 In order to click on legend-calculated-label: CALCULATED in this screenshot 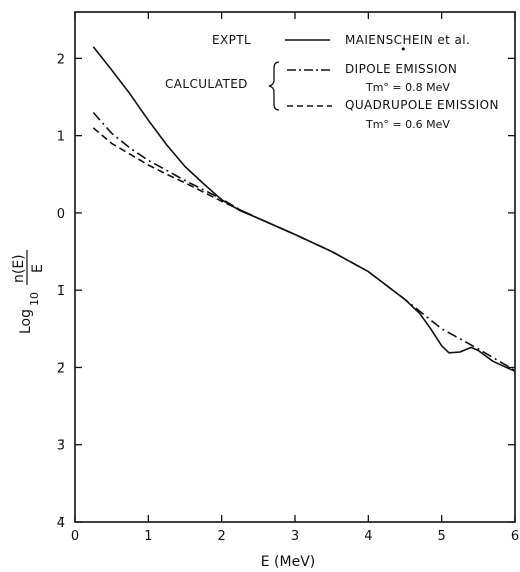, I will do `click(206, 84)`.